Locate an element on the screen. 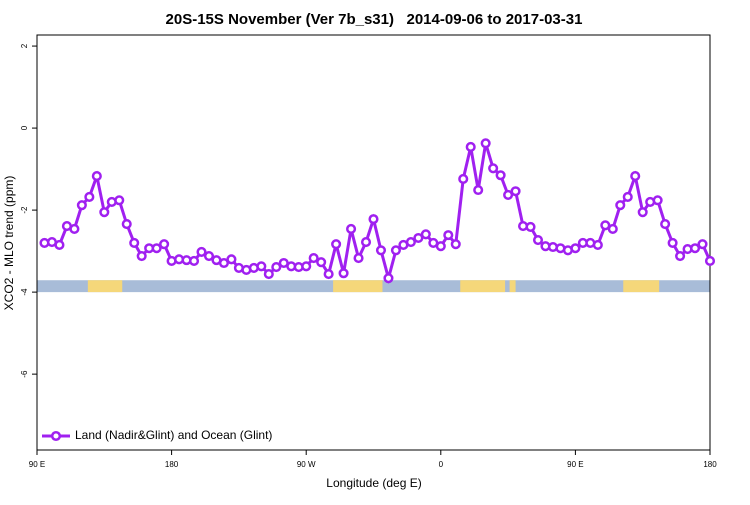  legend-label: Land (Nadir&Glint) and Ocean (Glint) is located at coordinates (173, 435).